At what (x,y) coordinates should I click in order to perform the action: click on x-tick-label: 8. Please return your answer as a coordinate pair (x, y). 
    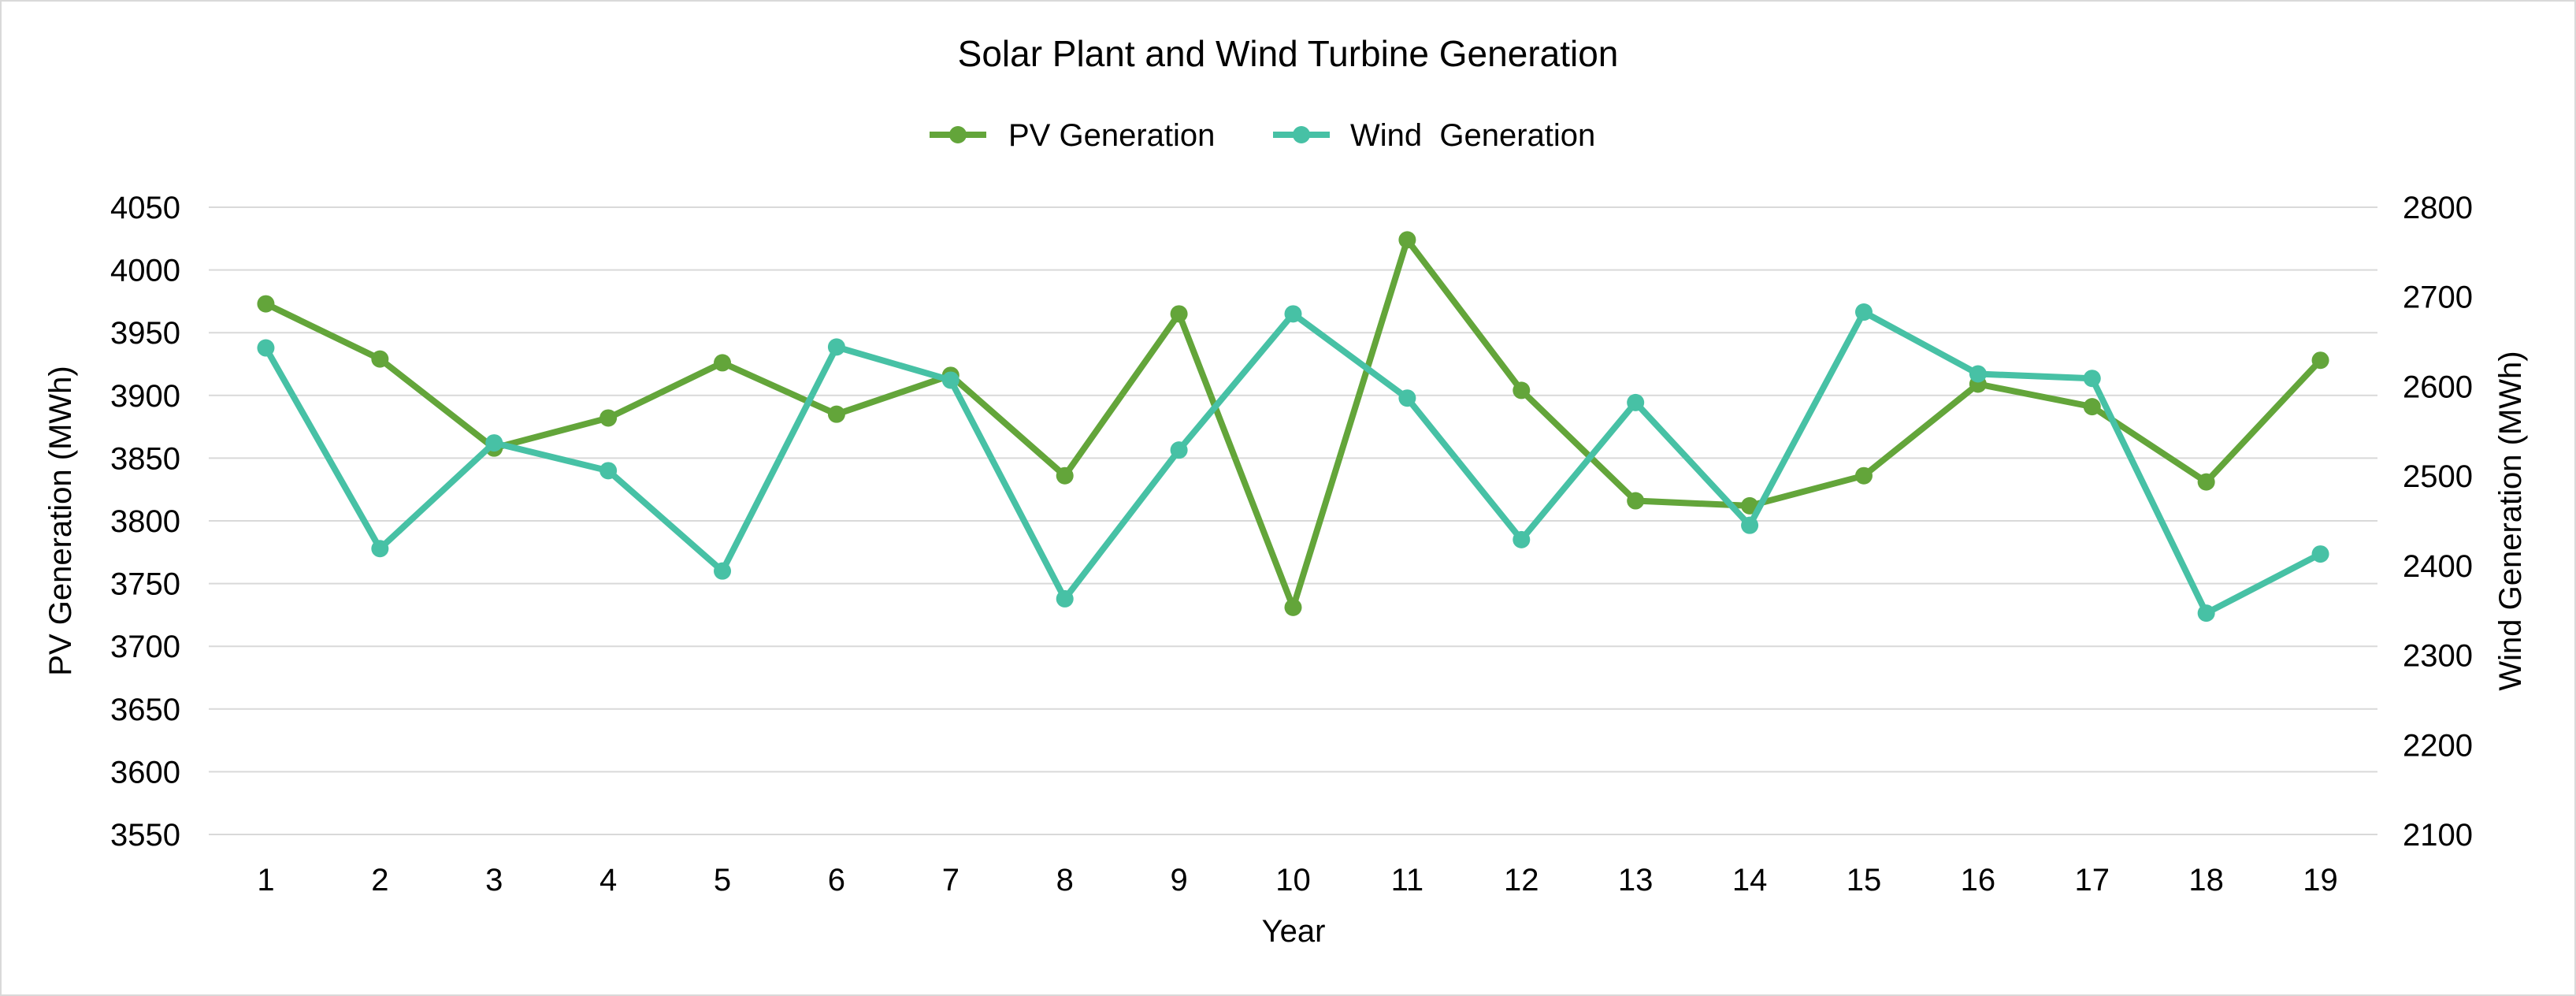
    Looking at the image, I should click on (1065, 880).